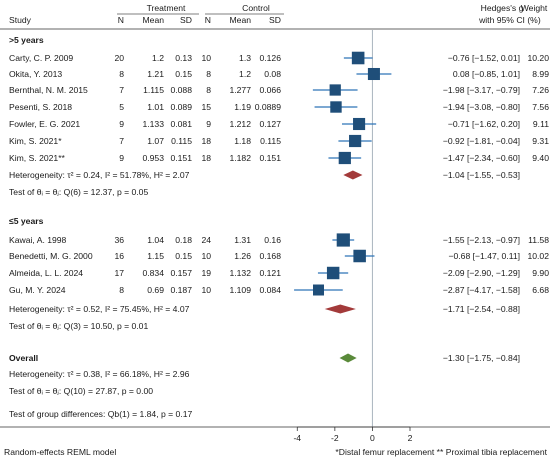 This screenshot has width=550, height=462. Describe the element at coordinates (270, 290) in the screenshot. I see `control-sd: 0.084` at that location.